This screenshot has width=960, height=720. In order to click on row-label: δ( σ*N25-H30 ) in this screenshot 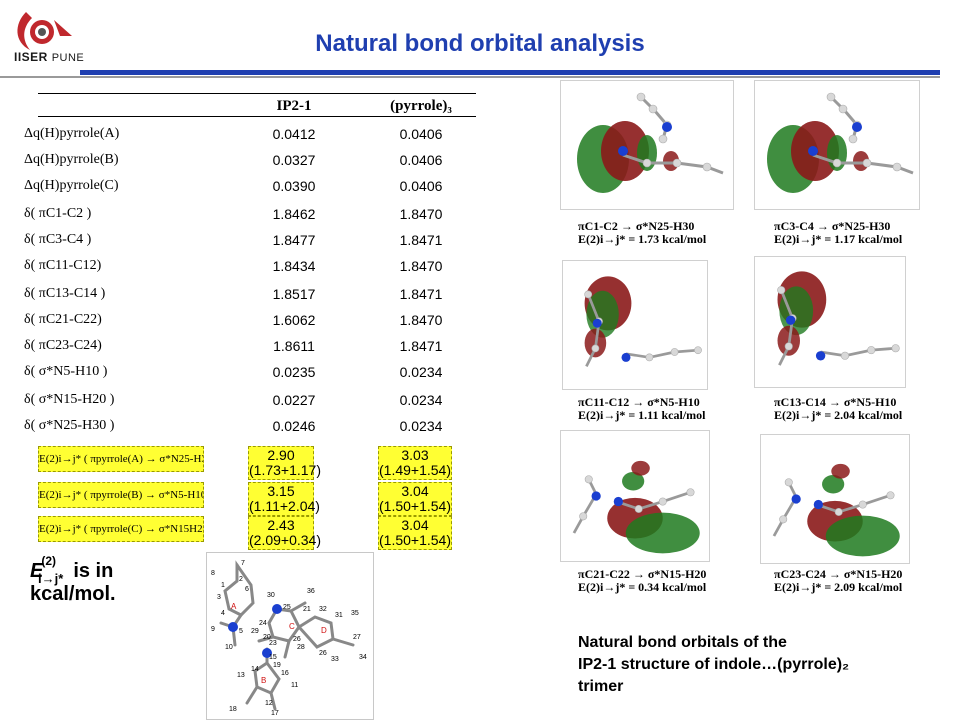, I will do `click(69, 425)`.